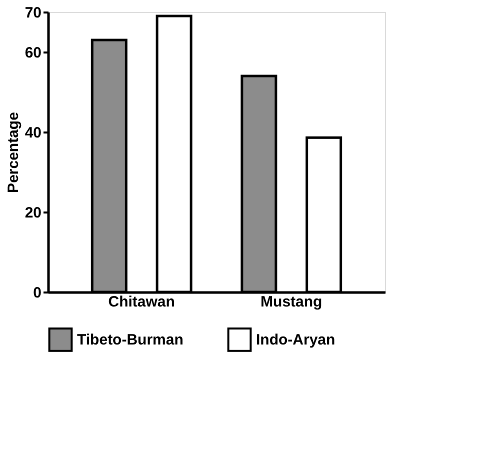 This screenshot has height=475, width=502. Describe the element at coordinates (13, 152) in the screenshot. I see `y-axis-title: Percentage` at that location.